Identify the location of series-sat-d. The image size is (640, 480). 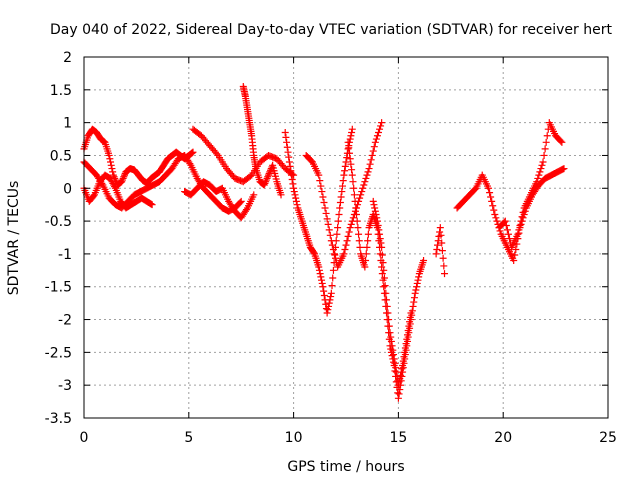
(243, 155).